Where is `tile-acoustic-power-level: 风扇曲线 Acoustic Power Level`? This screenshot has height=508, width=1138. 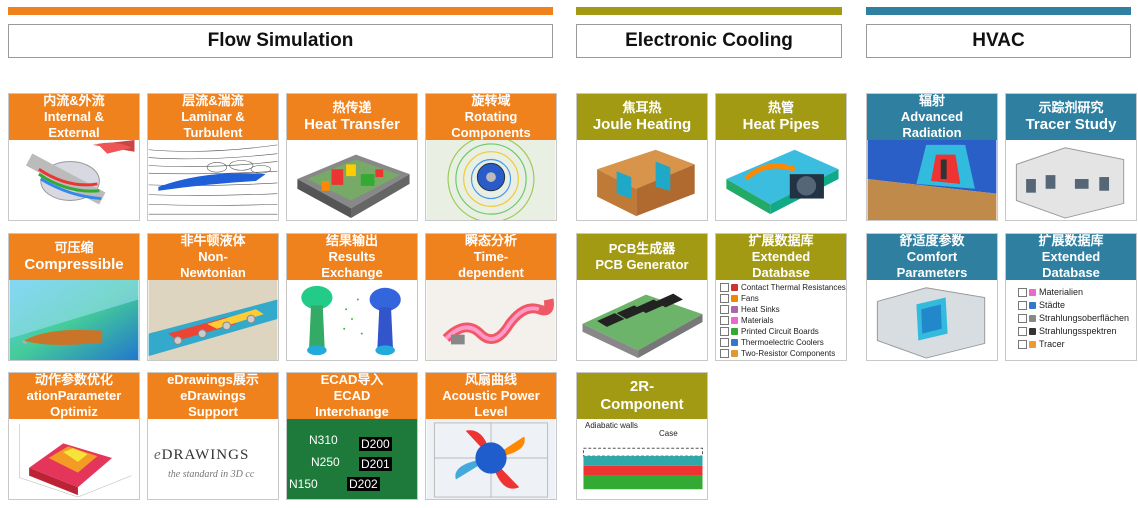
tile-acoustic-power-level: 风扇曲线 Acoustic Power Level is located at coordinates (491, 436).